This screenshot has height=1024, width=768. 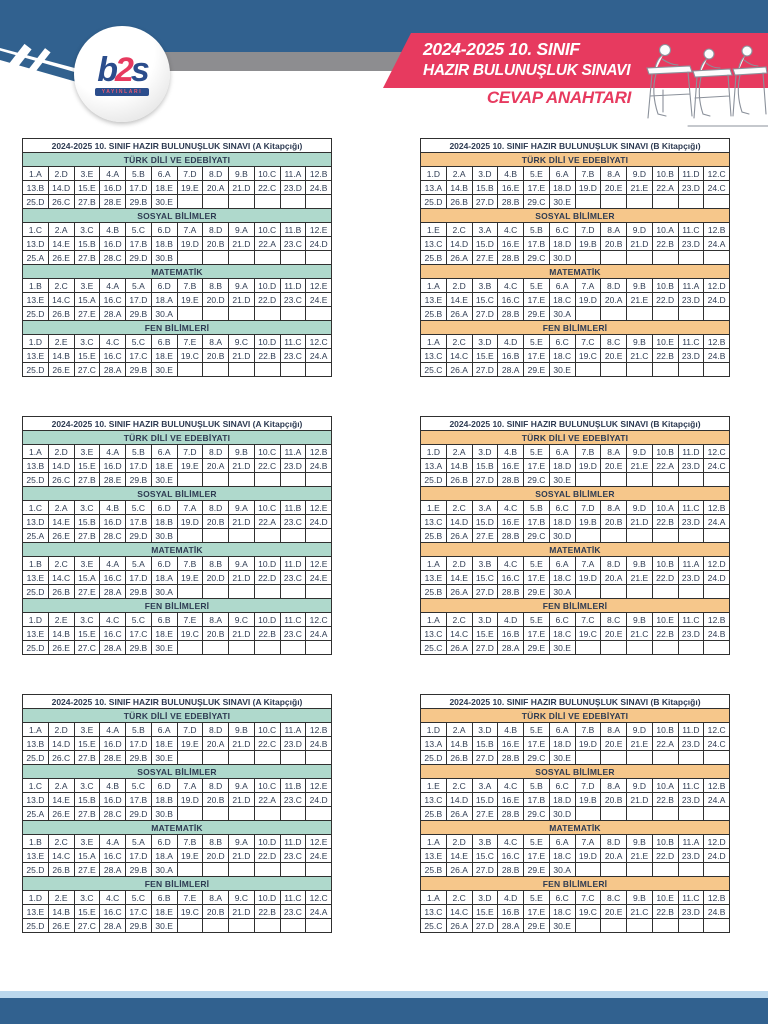 I want to click on answer-cell: 21.E, so click(x=639, y=187).